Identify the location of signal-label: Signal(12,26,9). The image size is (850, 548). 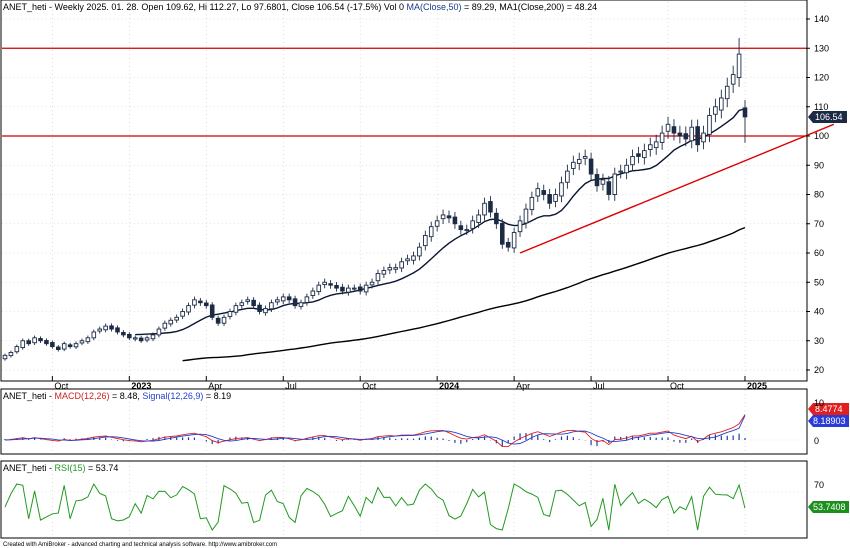
(172, 396).